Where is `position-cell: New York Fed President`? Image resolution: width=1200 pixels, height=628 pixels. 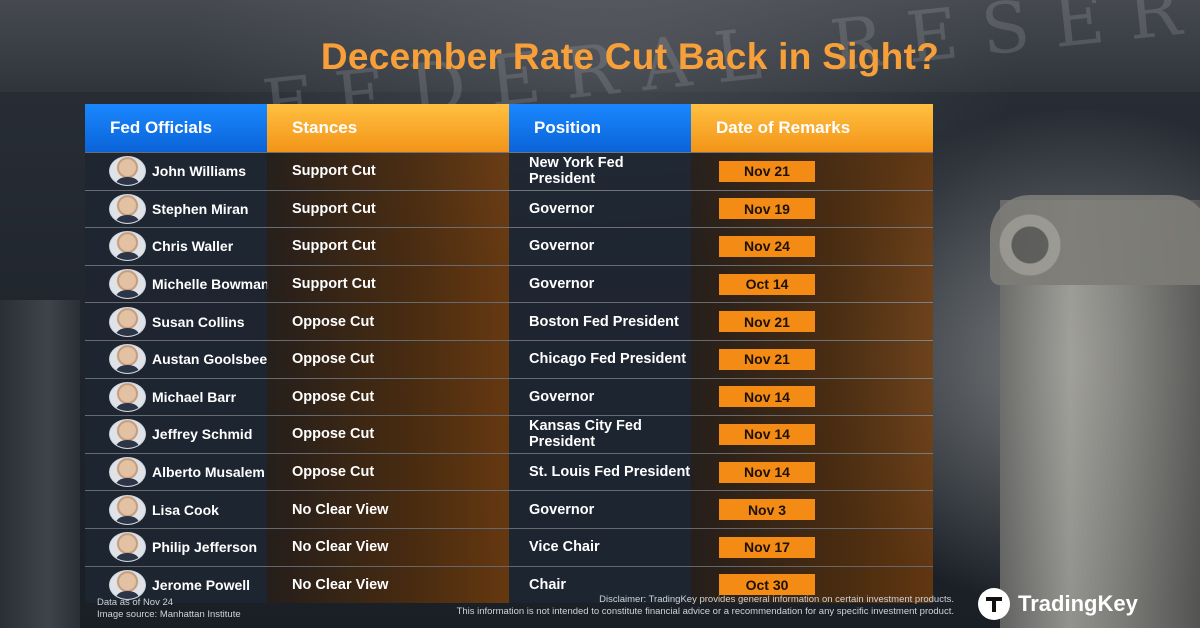 position-cell: New York Fed President is located at coordinates (600, 171).